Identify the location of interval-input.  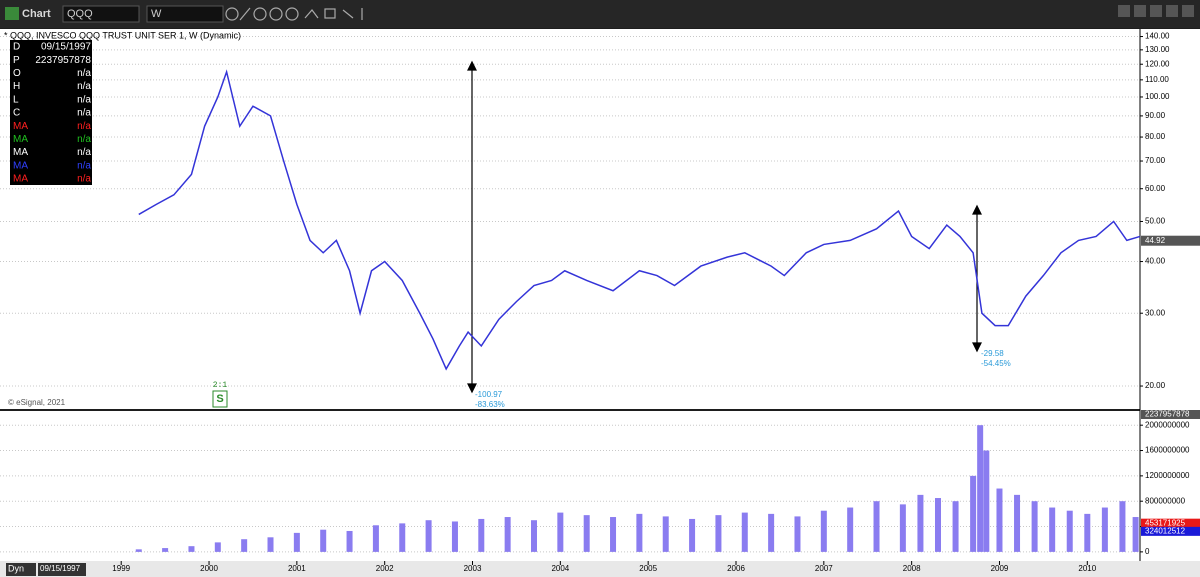
(185, 14).